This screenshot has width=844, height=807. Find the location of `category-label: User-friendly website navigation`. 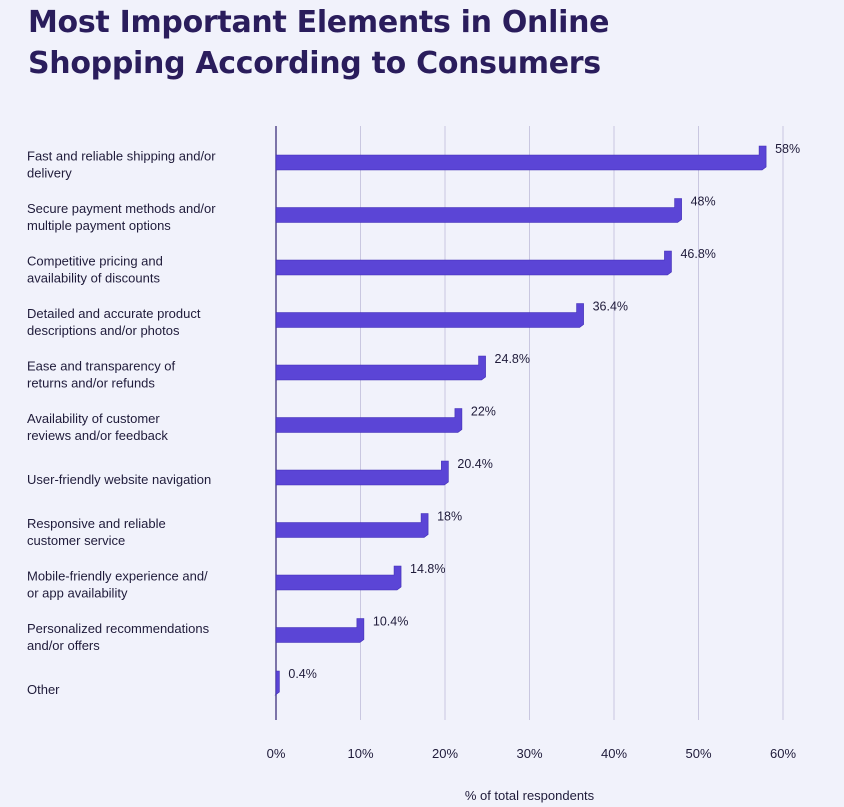

category-label: User-friendly website navigation is located at coordinates (119, 479).